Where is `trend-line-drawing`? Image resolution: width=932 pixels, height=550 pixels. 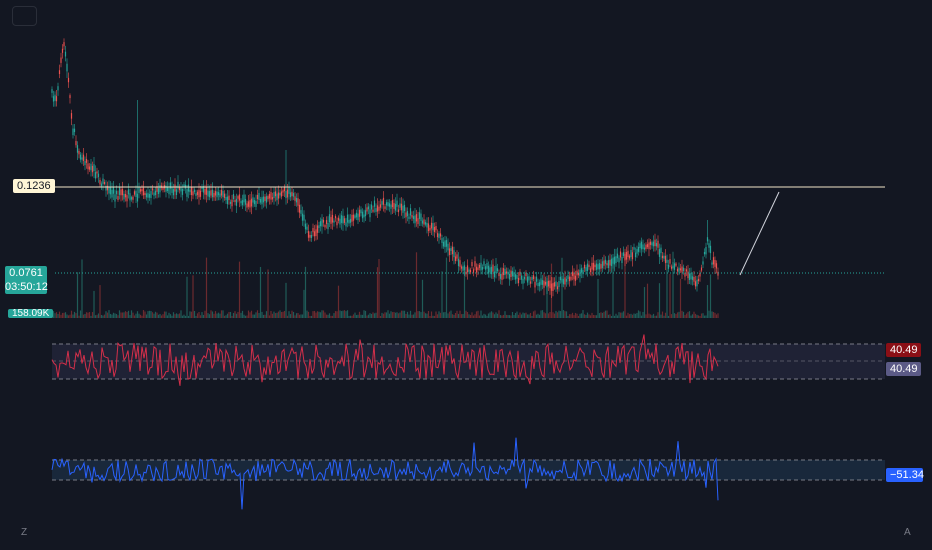
trend-line-drawing is located at coordinates (759, 233).